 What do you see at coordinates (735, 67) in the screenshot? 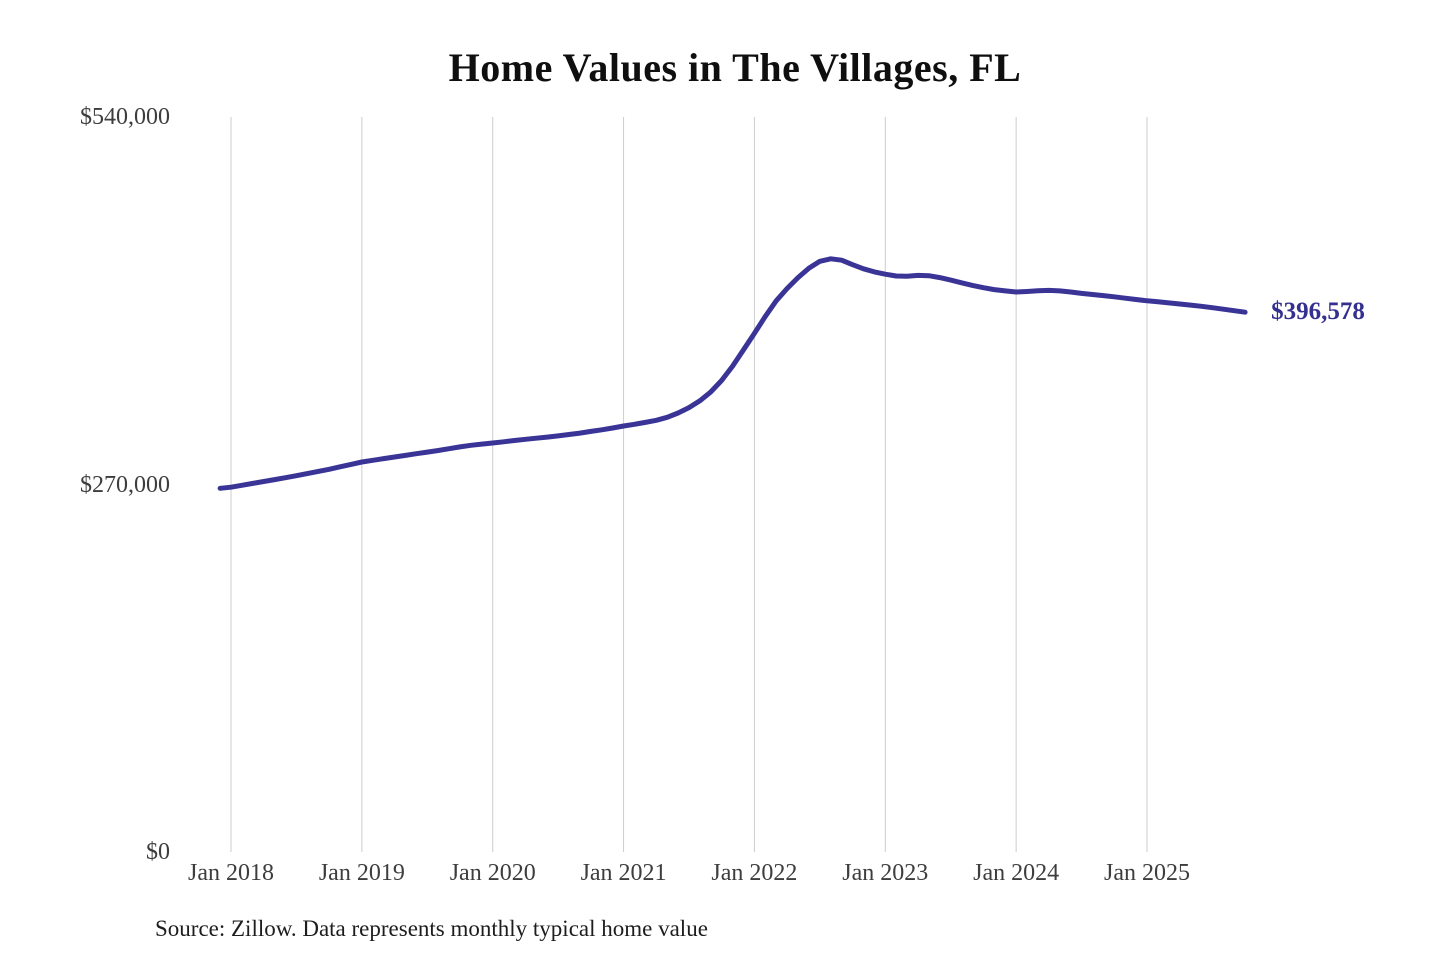
I see `chart-title: Home Values in The Villages, FL` at bounding box center [735, 67].